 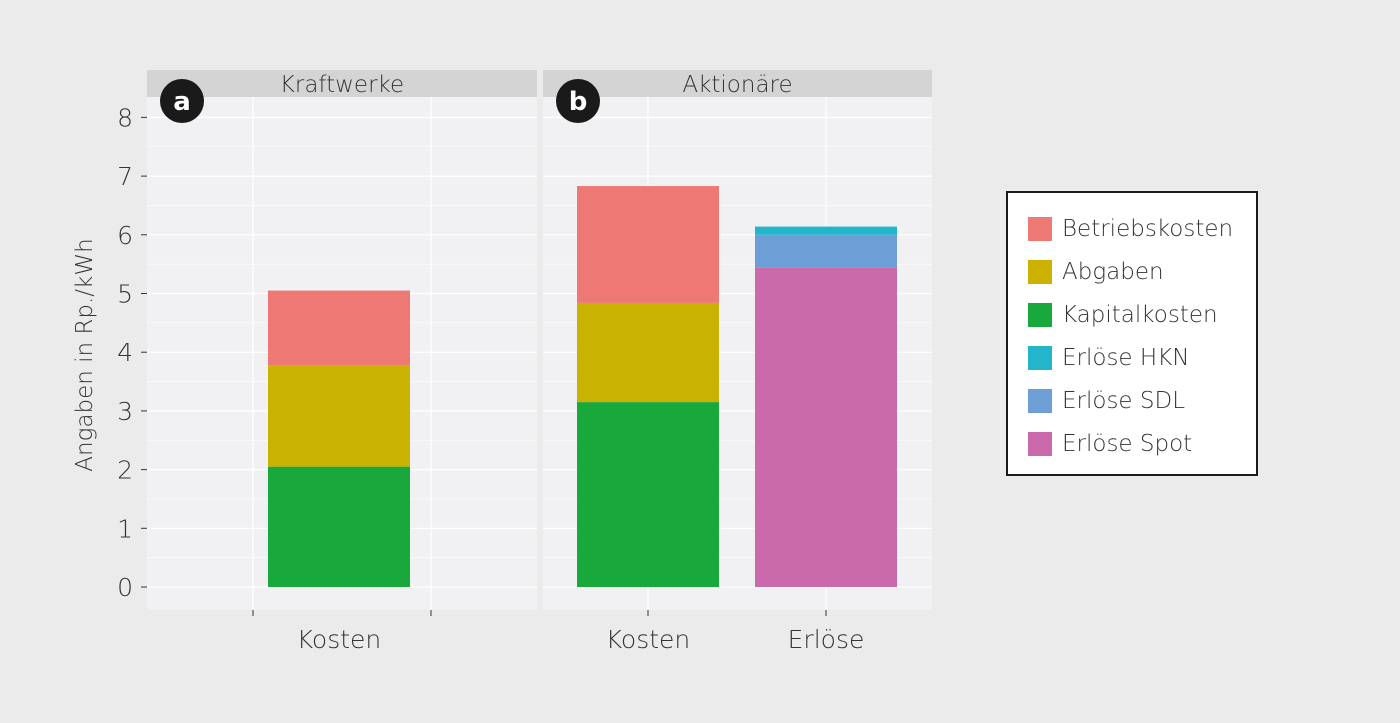 I want to click on panel-badge-label-a: a, so click(x=182, y=102).